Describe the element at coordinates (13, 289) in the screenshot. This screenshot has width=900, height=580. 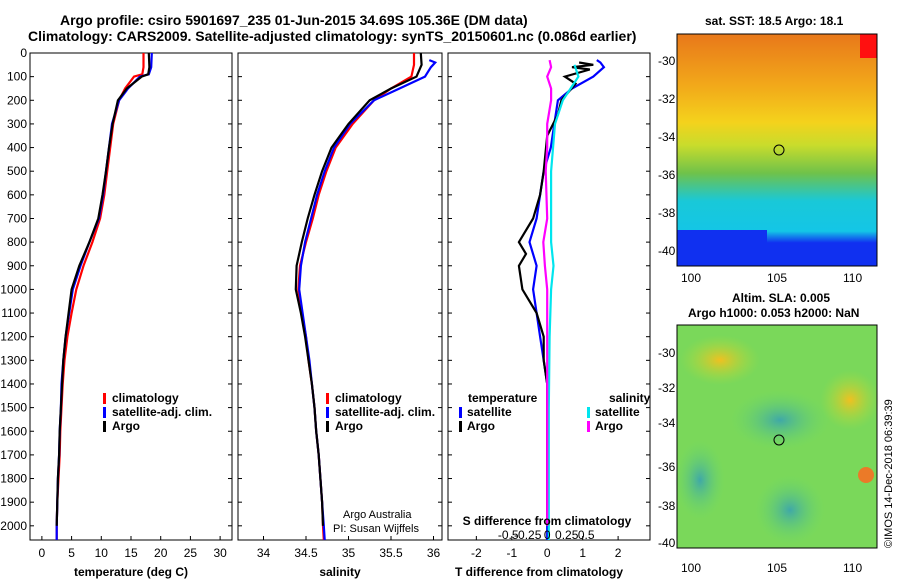
I see `y-tick-label: 1000` at that location.